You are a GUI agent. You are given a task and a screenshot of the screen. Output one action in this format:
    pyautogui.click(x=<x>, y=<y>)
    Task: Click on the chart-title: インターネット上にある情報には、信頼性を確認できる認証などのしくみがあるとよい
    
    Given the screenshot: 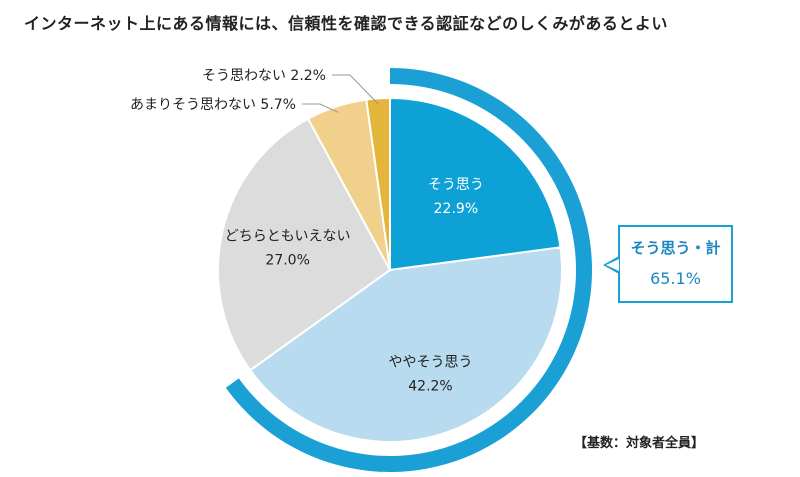 What is the action you would take?
    pyautogui.click(x=346, y=23)
    